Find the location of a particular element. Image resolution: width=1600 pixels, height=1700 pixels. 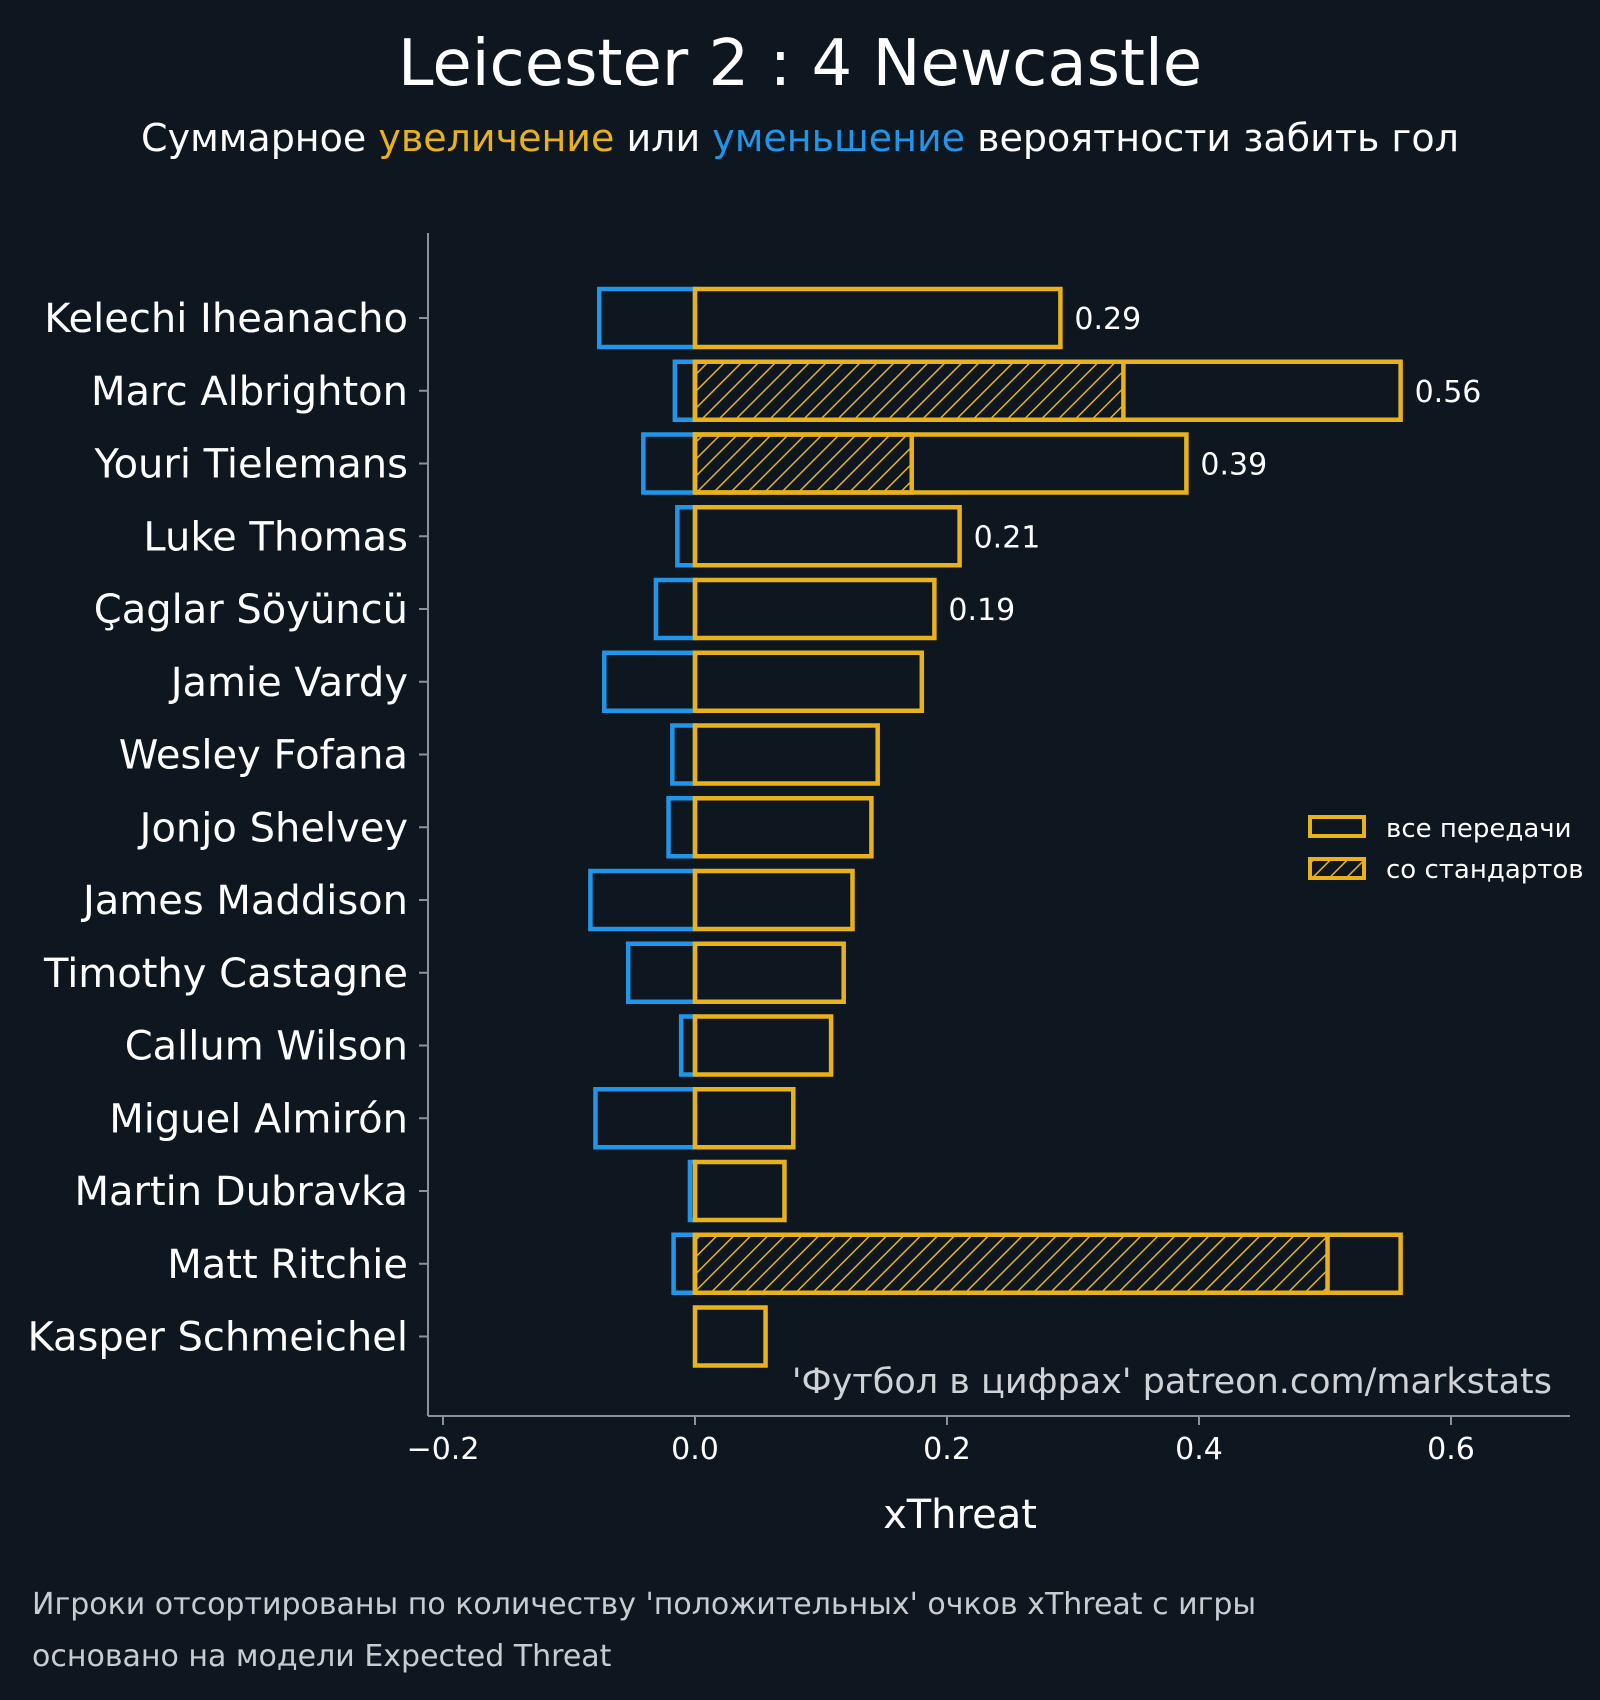

subtitle-increase-word: увеличение is located at coordinates (496, 138).